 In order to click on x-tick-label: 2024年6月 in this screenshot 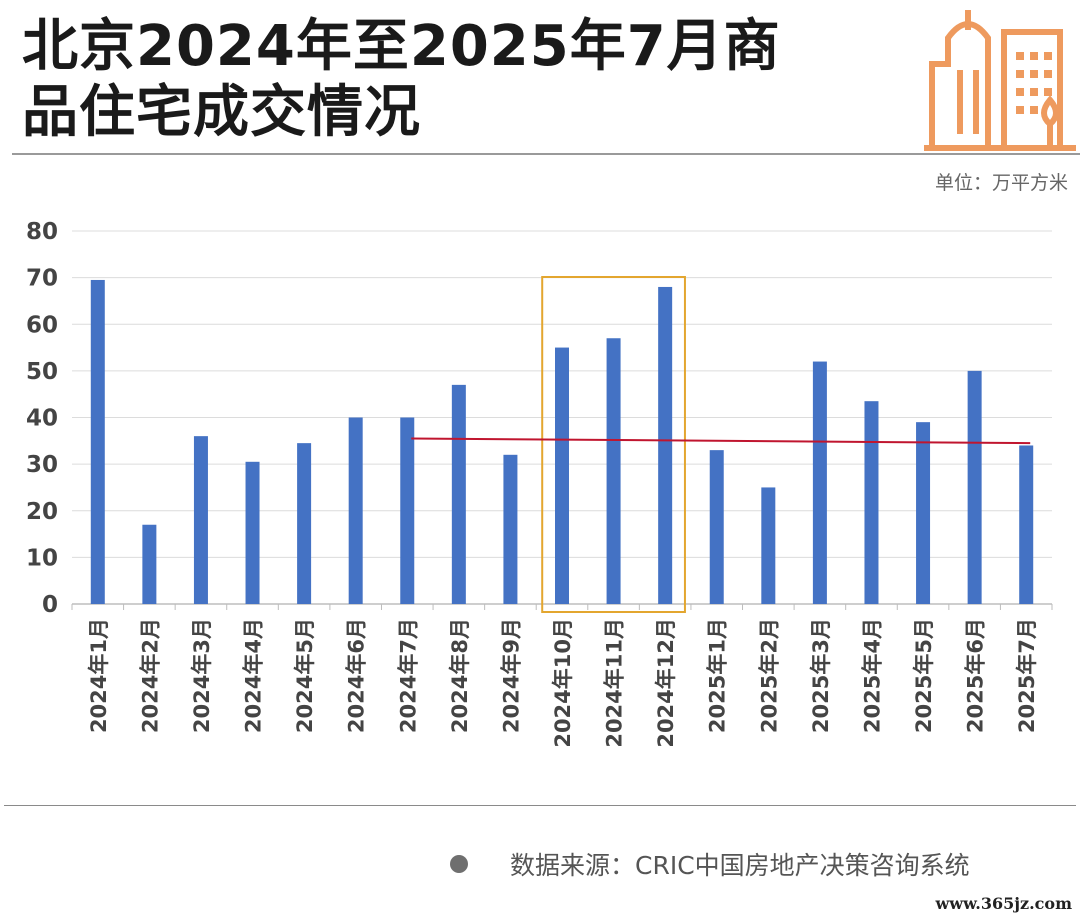, I will do `click(357, 675)`.